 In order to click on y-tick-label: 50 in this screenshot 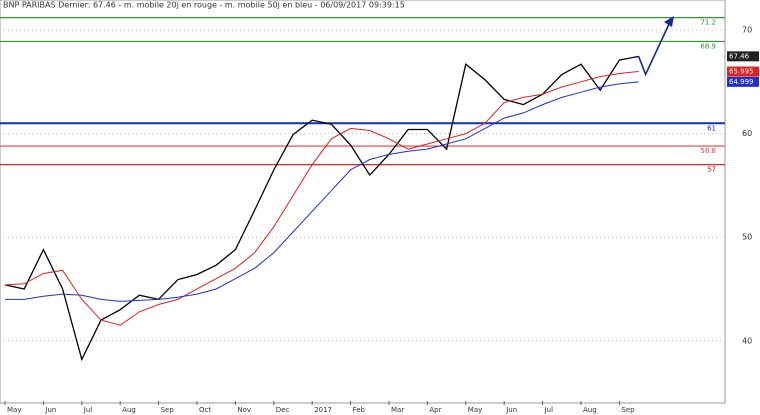, I will do `click(747, 237)`.